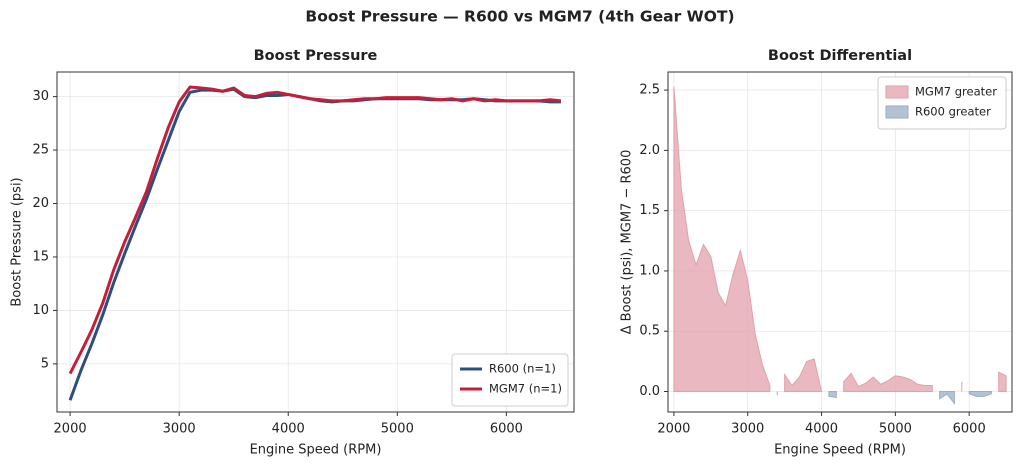 This screenshot has width=1024, height=467. What do you see at coordinates (40, 310) in the screenshot?
I see `y-tick-label: 10` at bounding box center [40, 310].